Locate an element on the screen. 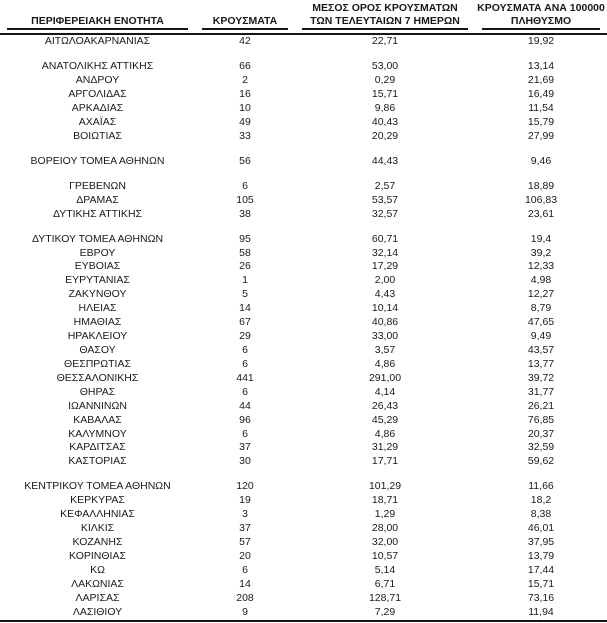 Image resolution: width=607 pixels, height=623 pixels. cases-cell: 57 is located at coordinates (245, 541).